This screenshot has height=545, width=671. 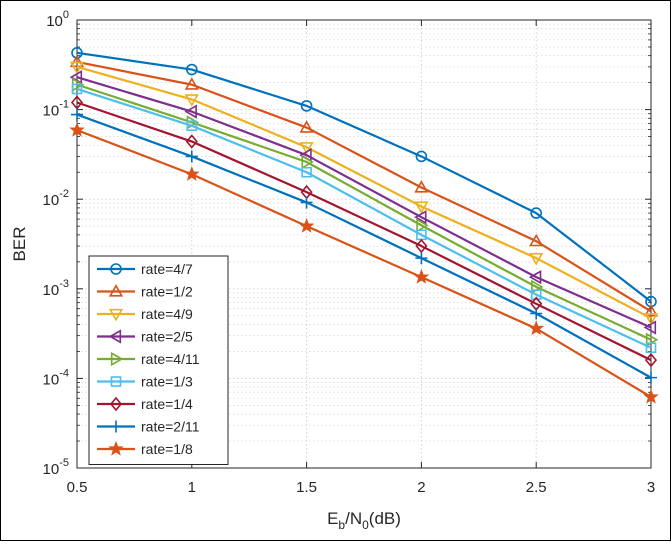 What do you see at coordinates (77, 487) in the screenshot?
I see `x-tick-label: 0.5` at bounding box center [77, 487].